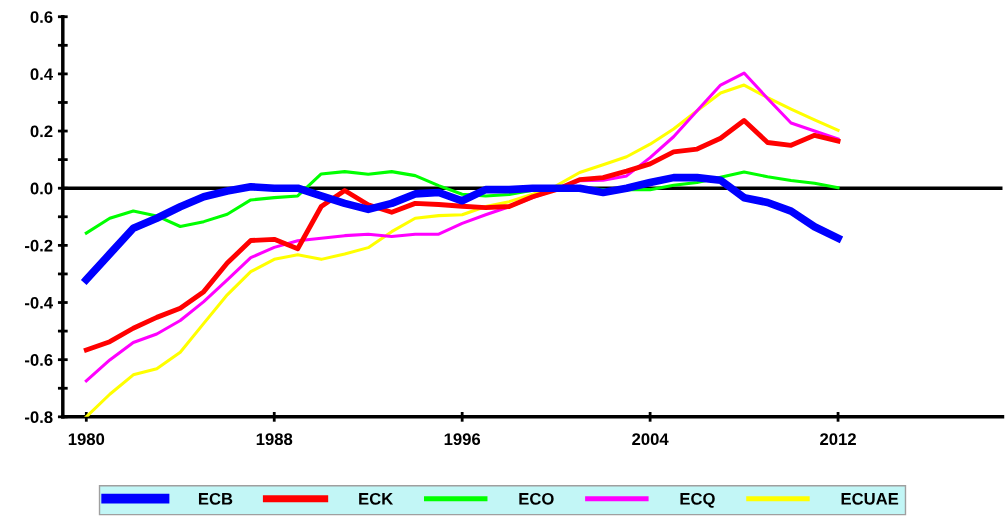  Describe the element at coordinates (376, 498) in the screenshot. I see `legend-label: ECK` at that location.